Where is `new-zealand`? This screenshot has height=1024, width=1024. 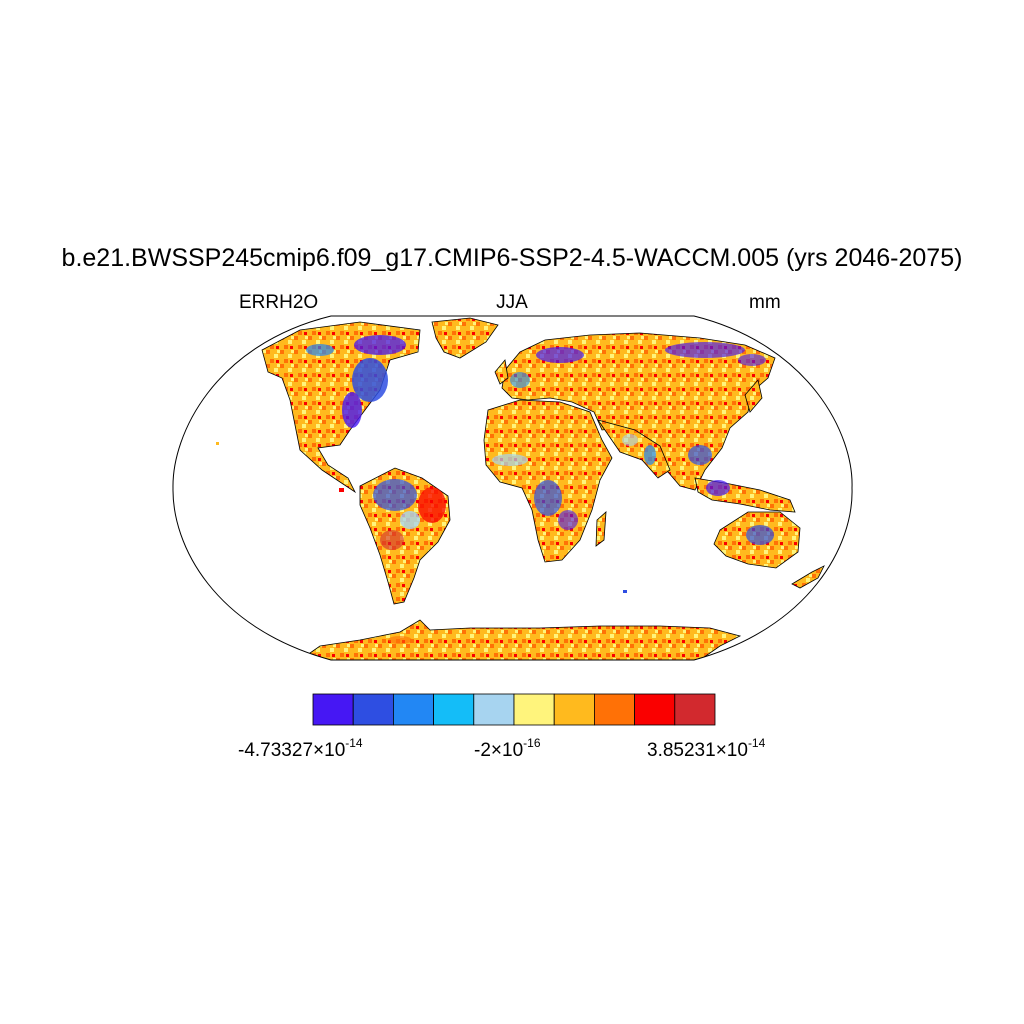
new-zealand is located at coordinates (808, 577).